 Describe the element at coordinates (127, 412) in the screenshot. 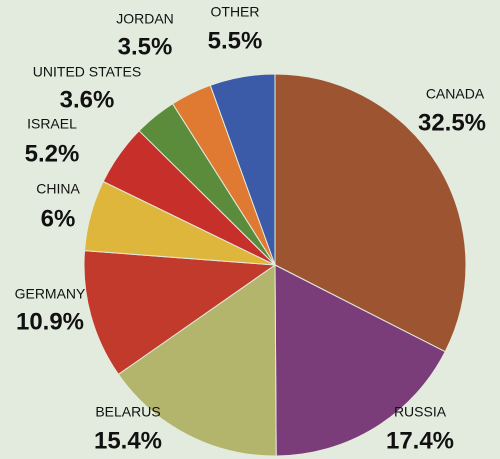

I see `slice-name: BELARUS` at that location.